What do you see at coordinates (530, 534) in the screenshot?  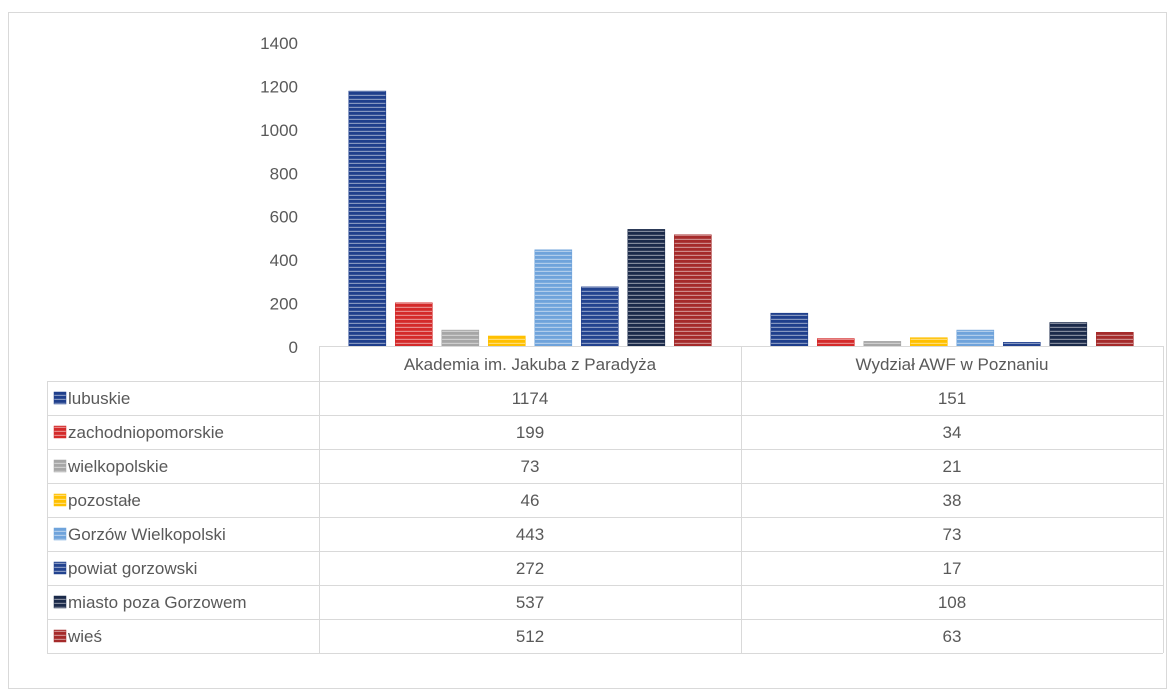 I see `data-label: 443` at bounding box center [530, 534].